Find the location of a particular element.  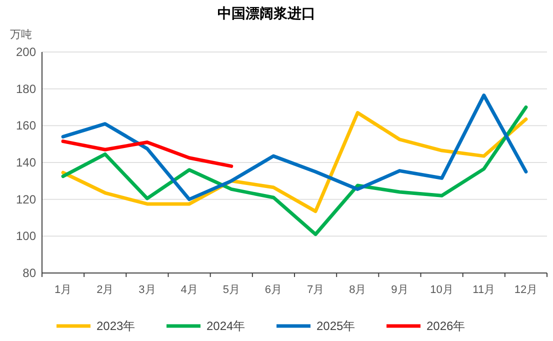

legend-label: 2025年 is located at coordinates (336, 326).